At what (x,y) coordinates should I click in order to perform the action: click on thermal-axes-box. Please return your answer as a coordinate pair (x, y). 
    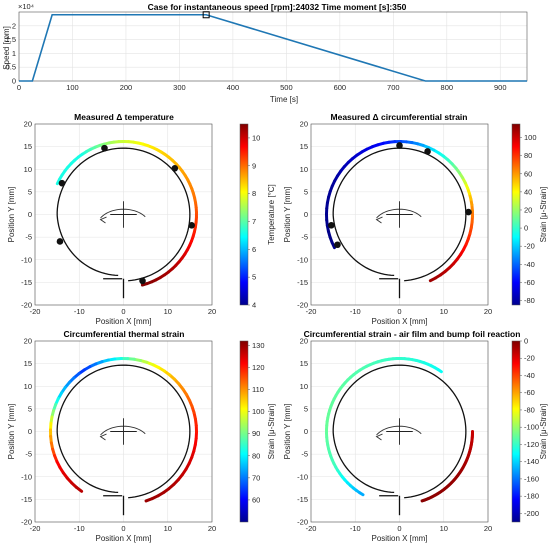
    Looking at the image, I should click on (123, 431).